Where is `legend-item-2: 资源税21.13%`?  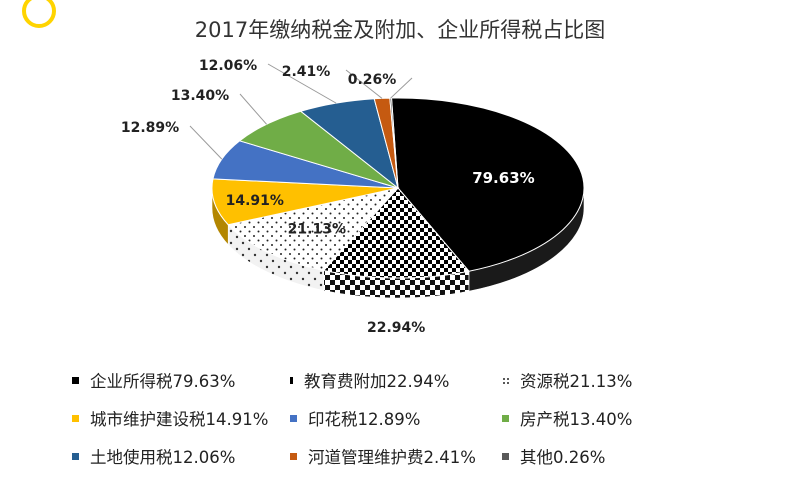 legend-item-2: 资源税21.13% is located at coordinates (567, 380).